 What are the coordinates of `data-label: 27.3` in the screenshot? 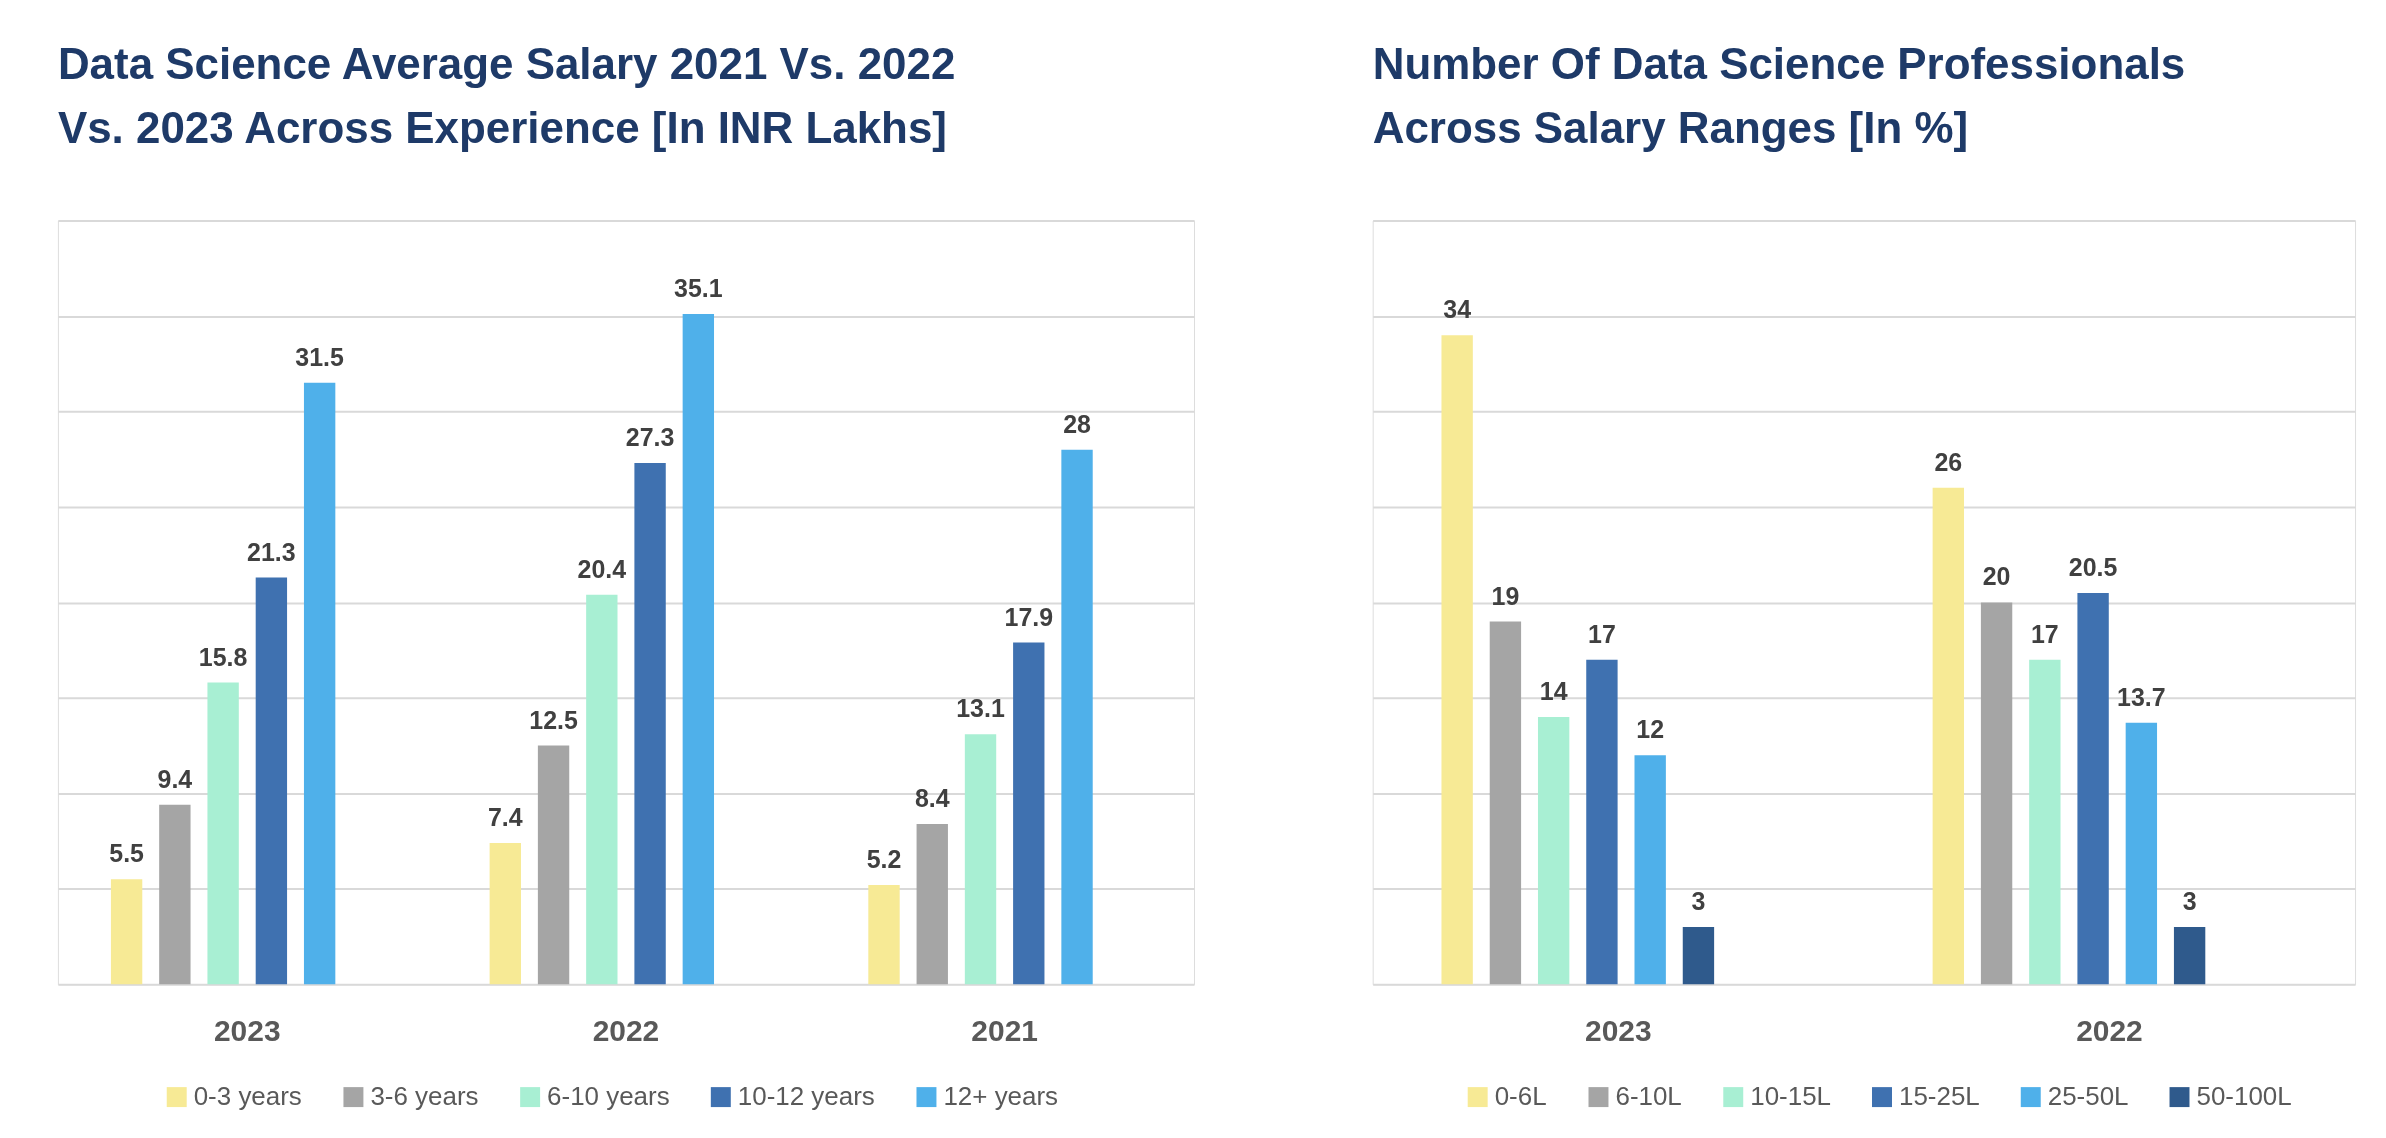 It's located at (650, 437).